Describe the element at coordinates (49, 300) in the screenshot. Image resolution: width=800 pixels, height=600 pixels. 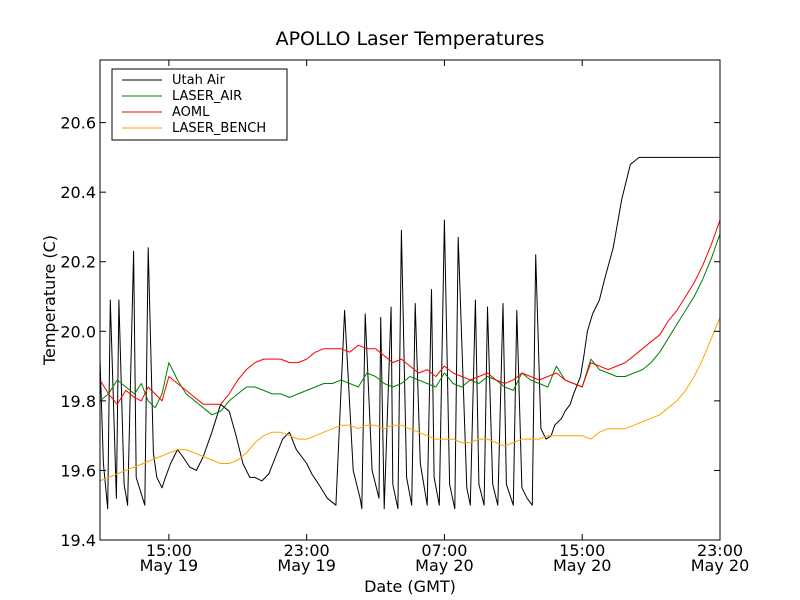
I see `y-axis-label: Temperature (C)` at that location.